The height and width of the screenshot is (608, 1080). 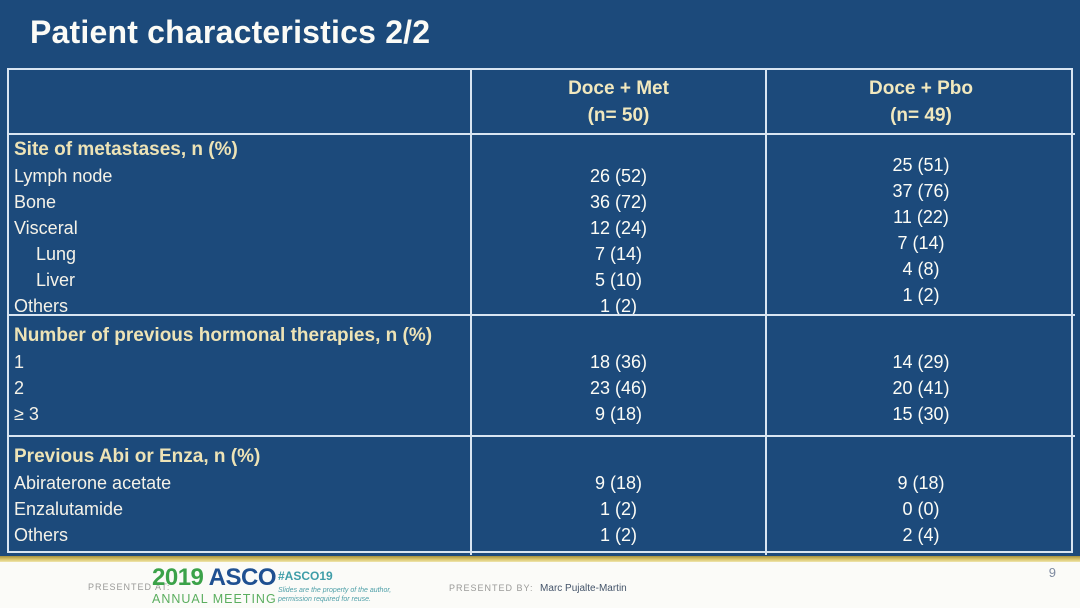 I want to click on value-cell-entry: 26 (52), so click(x=618, y=176).